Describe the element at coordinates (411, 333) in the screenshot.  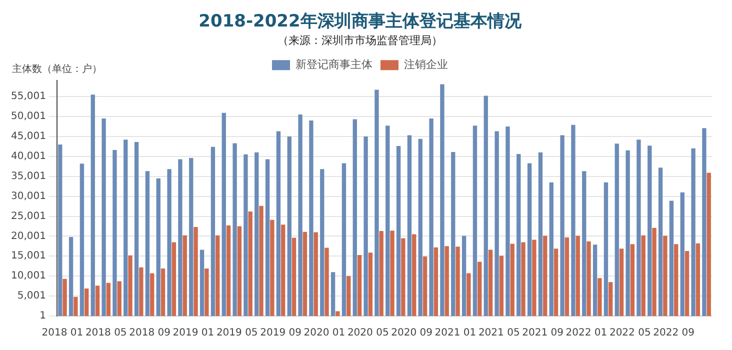
I see `x-tick-label: 2020 09` at that location.